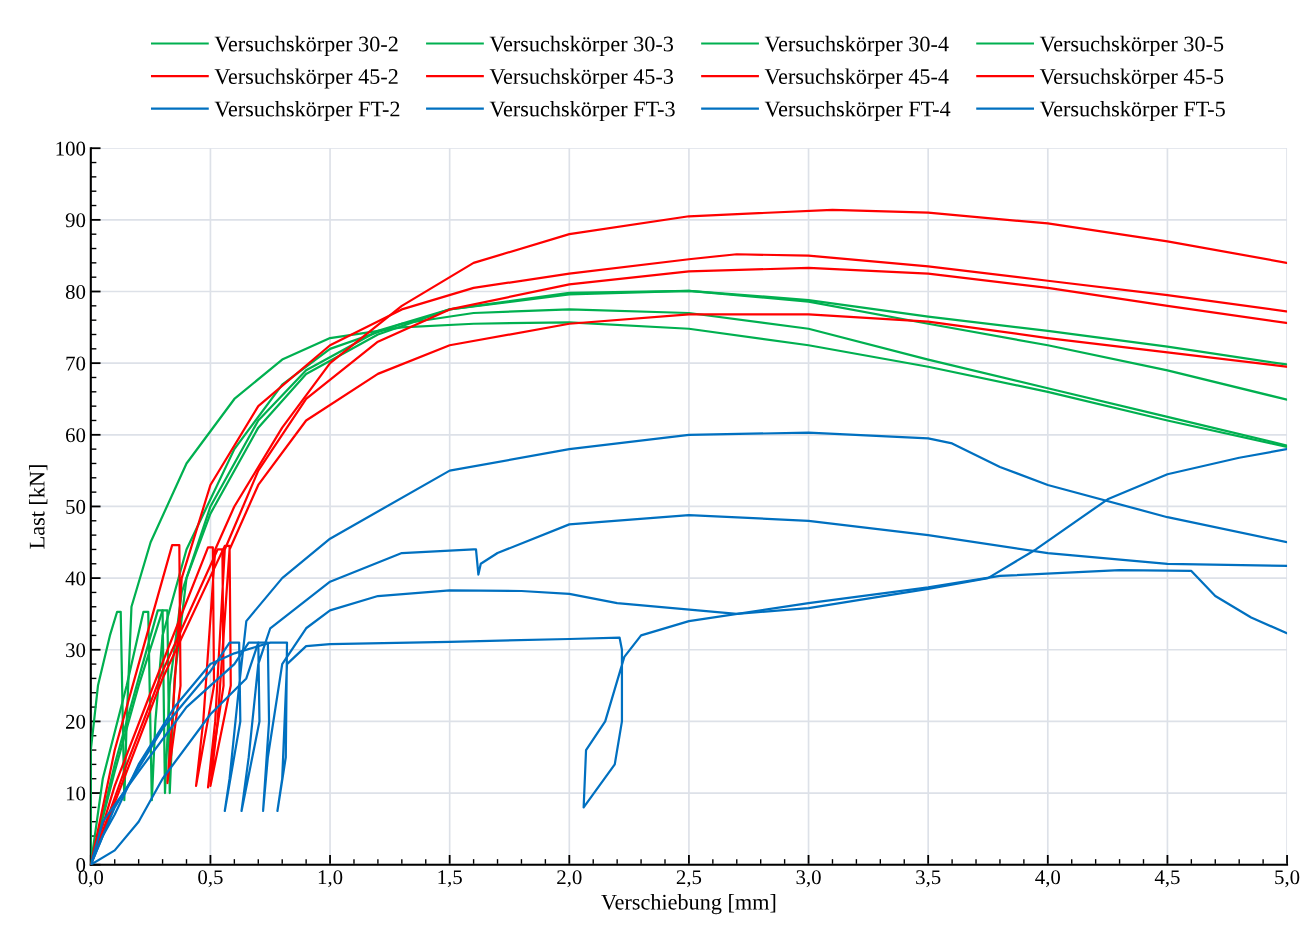 The image size is (1316, 944). Describe the element at coordinates (210, 879) in the screenshot. I see `x-tick-label: 0,5` at that location.